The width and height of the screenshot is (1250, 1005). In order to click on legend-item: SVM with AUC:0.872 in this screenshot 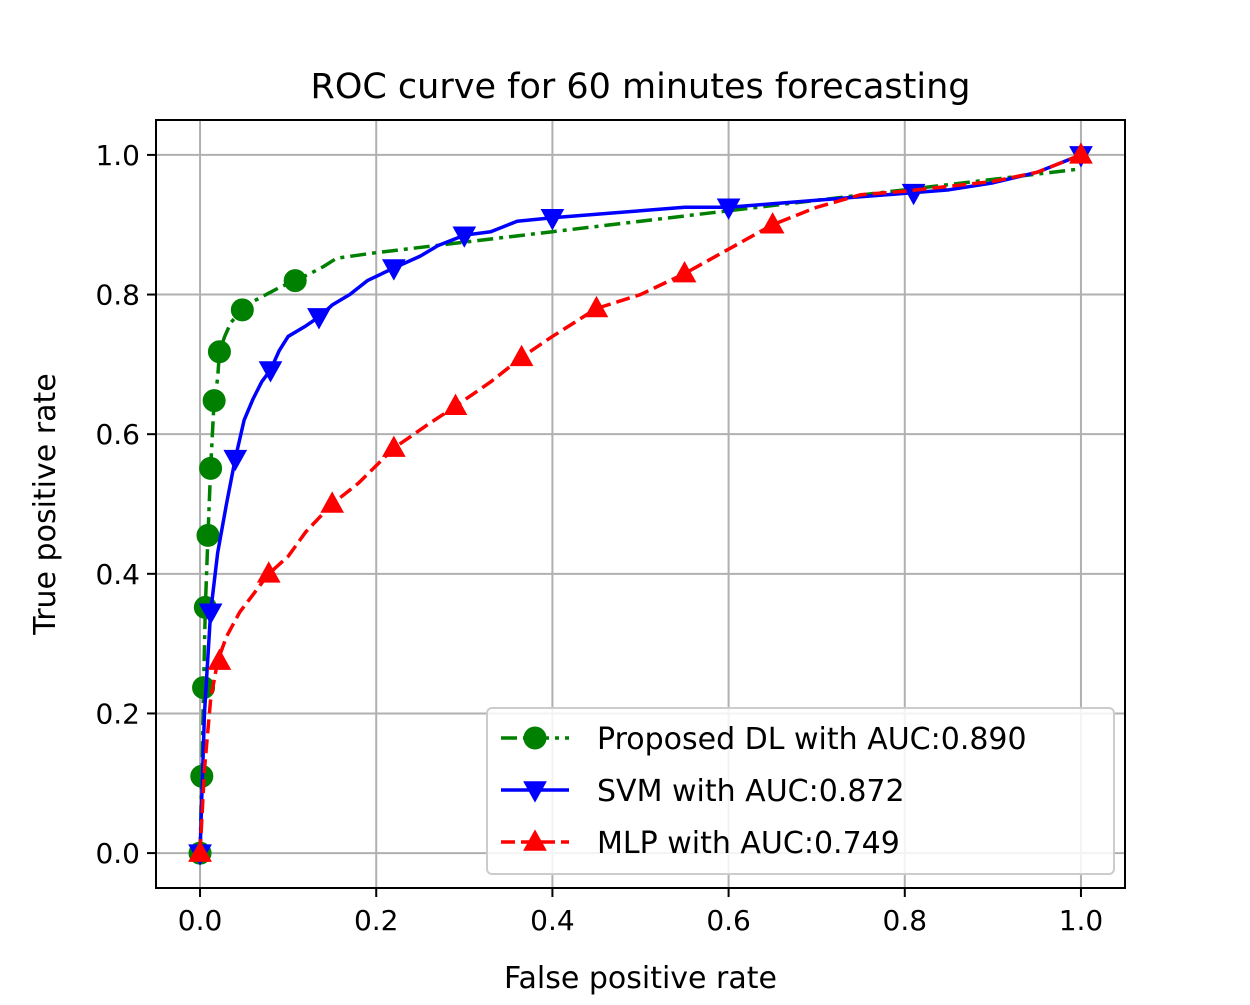, I will do `click(703, 791)`.